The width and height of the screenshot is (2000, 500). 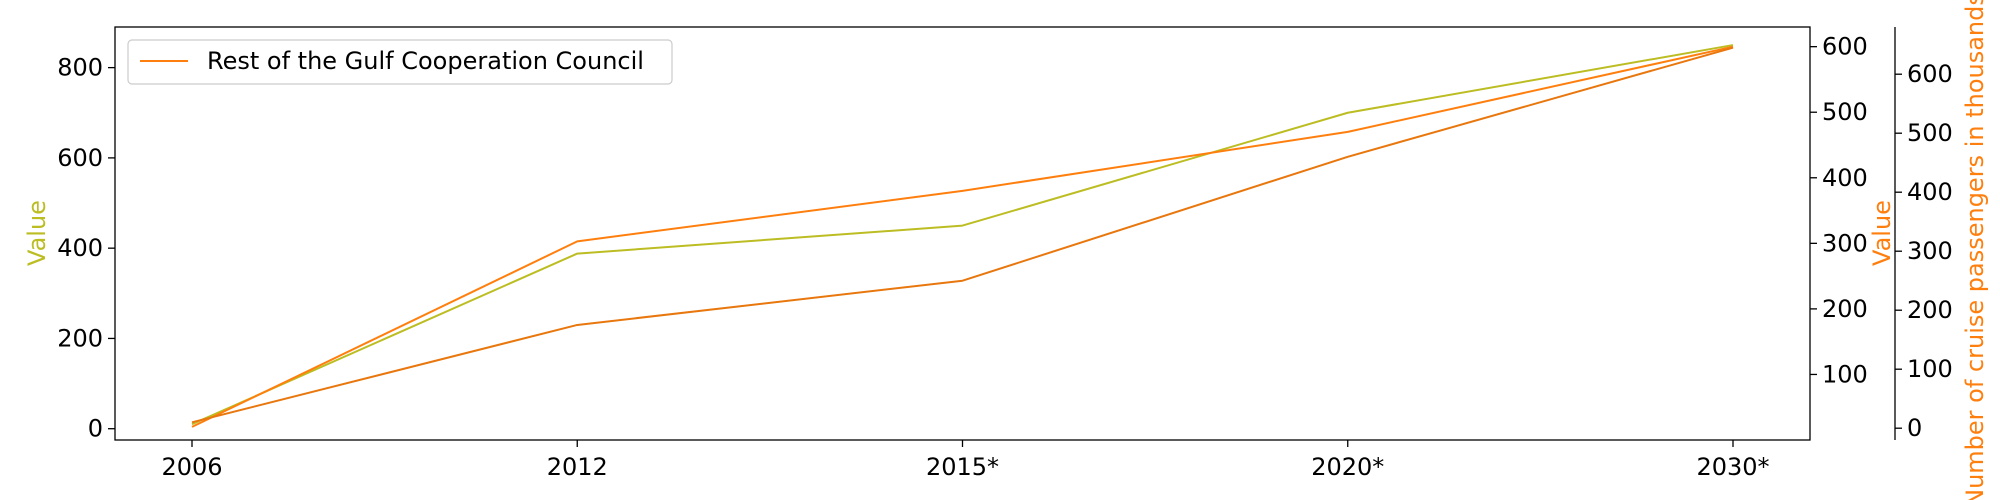 I want to click on left-axis: 0 200 400 600 800, so click(x=86, y=248).